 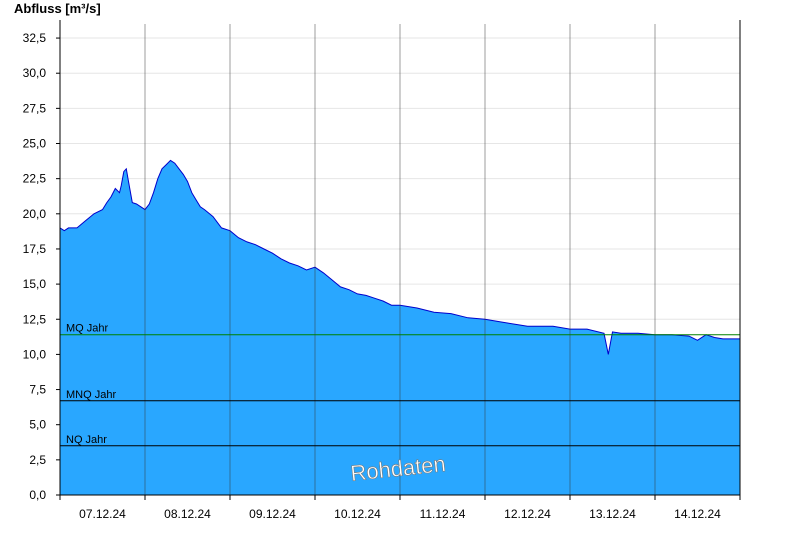 I want to click on y-tick-label: 10,0, so click(x=35, y=354).